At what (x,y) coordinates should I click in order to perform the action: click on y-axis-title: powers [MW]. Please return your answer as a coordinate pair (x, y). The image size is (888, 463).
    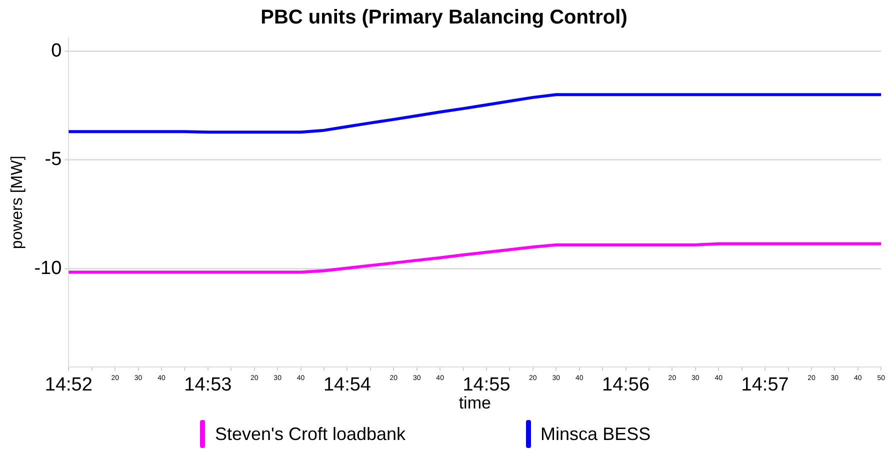
    Looking at the image, I should click on (17, 203).